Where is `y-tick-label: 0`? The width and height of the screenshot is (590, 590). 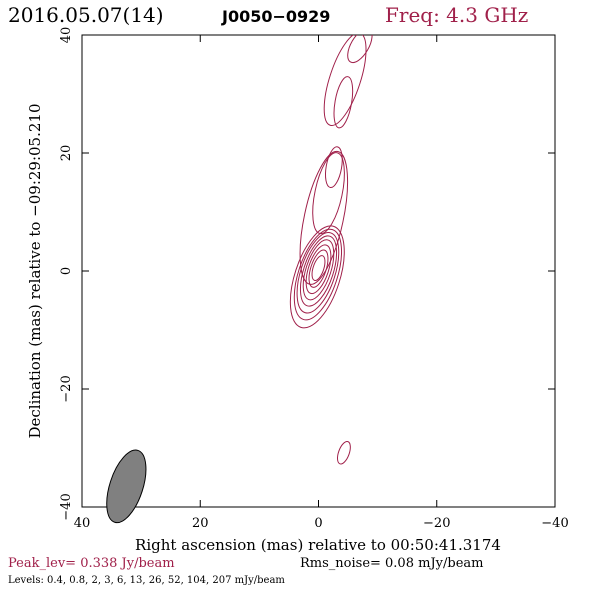
y-tick-label: 0 is located at coordinates (66, 271).